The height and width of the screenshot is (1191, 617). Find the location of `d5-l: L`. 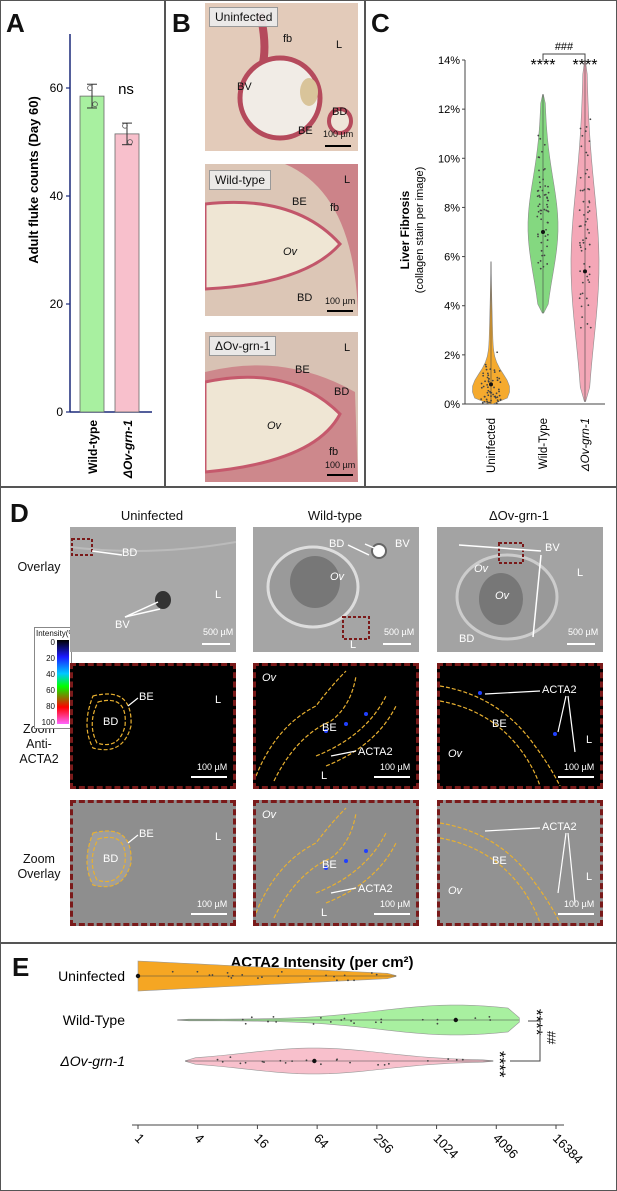

d5-l: L is located at coordinates (324, 776).